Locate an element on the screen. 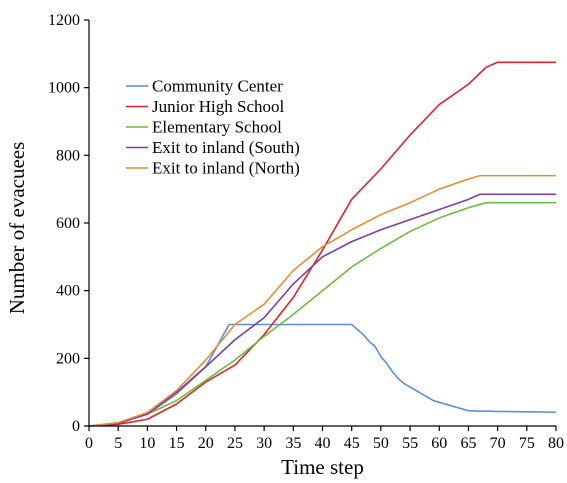 The image size is (567, 483). y-tick-label: 400 is located at coordinates (68, 291).